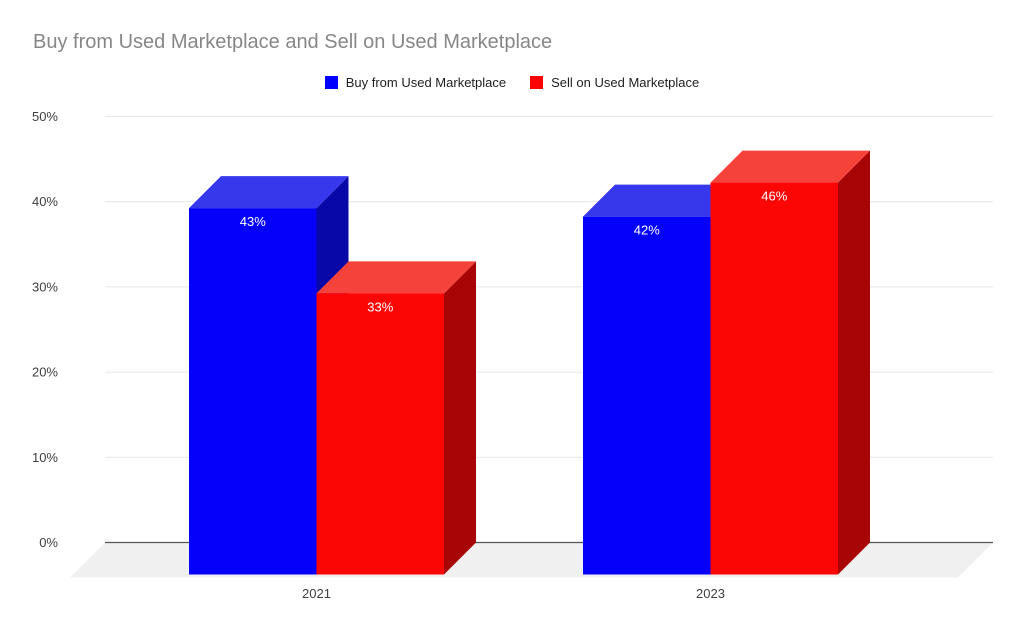  What do you see at coordinates (625, 82) in the screenshot?
I see `legend-label: Sell on Used Marketplace` at bounding box center [625, 82].